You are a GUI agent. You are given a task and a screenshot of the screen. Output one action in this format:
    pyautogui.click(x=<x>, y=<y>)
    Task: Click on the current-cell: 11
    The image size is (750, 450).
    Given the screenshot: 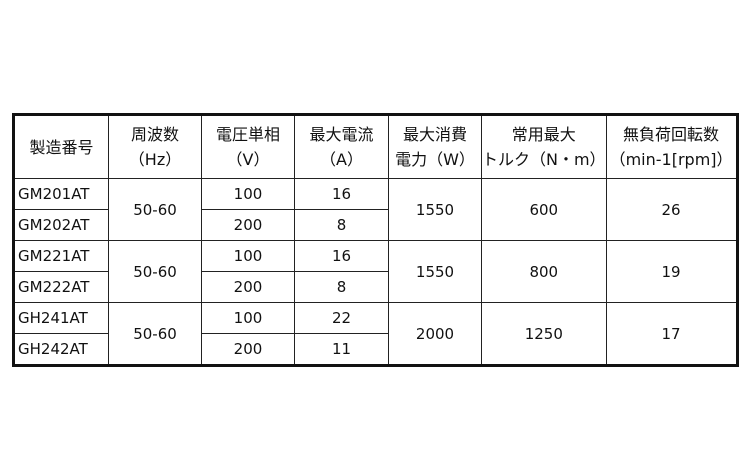 What is the action you would take?
    pyautogui.click(x=341, y=349)
    